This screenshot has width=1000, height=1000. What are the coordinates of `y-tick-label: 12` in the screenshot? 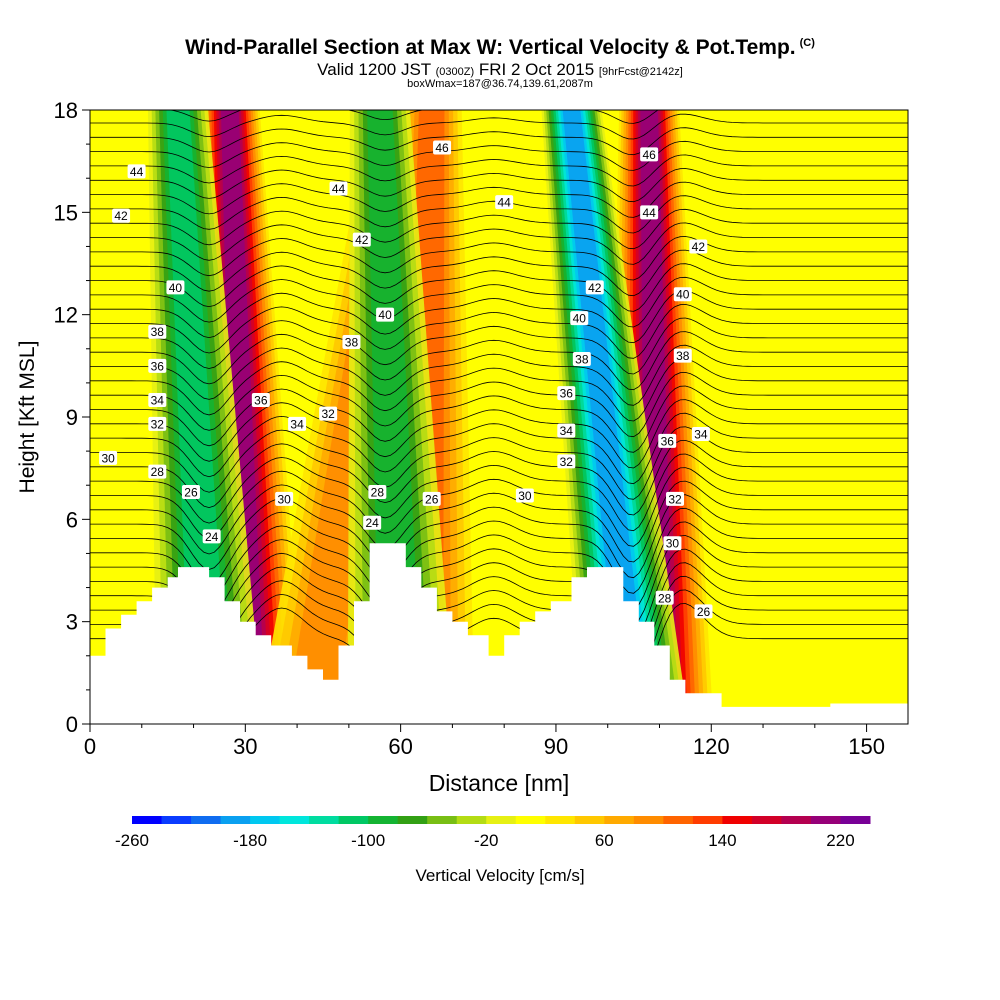 It's located at (66, 315).